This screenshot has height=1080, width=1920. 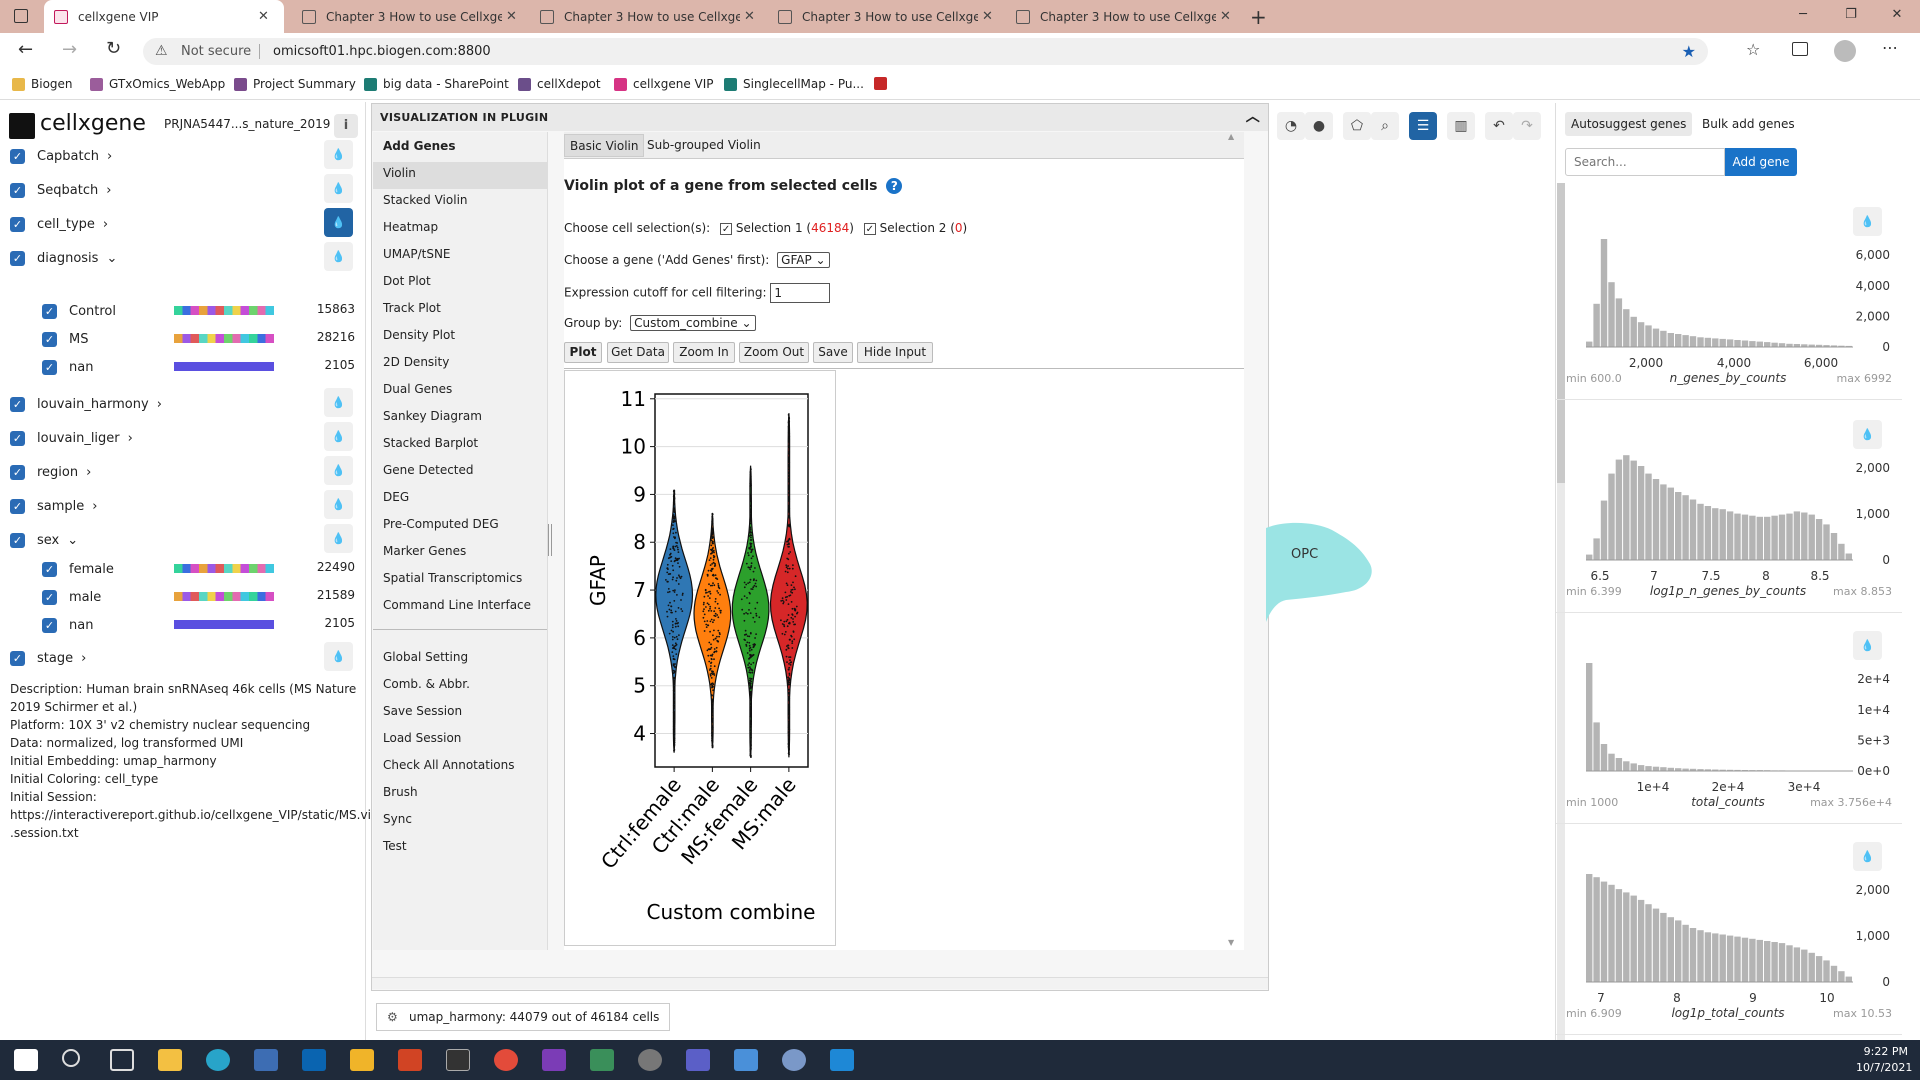 What do you see at coordinates (21, 16) in the screenshot?
I see `tab-actions-icon` at bounding box center [21, 16].